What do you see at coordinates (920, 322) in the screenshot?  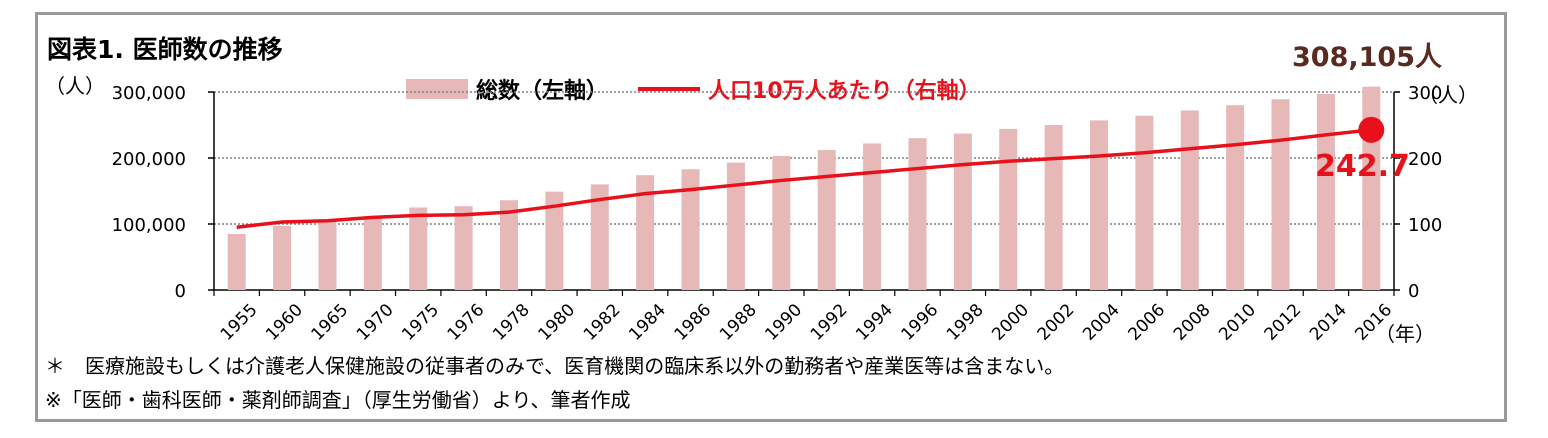 I see `x-tick-label: 1996` at bounding box center [920, 322].